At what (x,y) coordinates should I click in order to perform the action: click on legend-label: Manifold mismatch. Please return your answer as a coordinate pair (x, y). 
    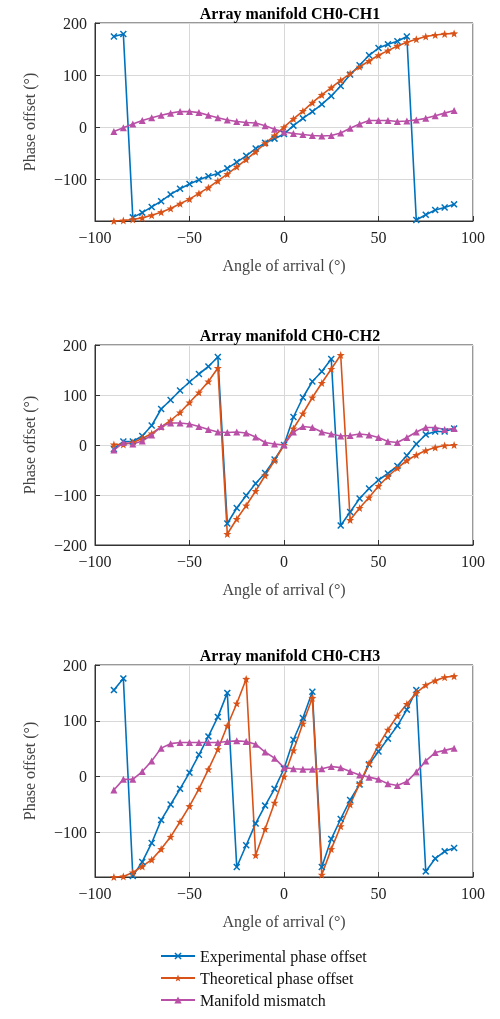
    Looking at the image, I should click on (263, 1000).